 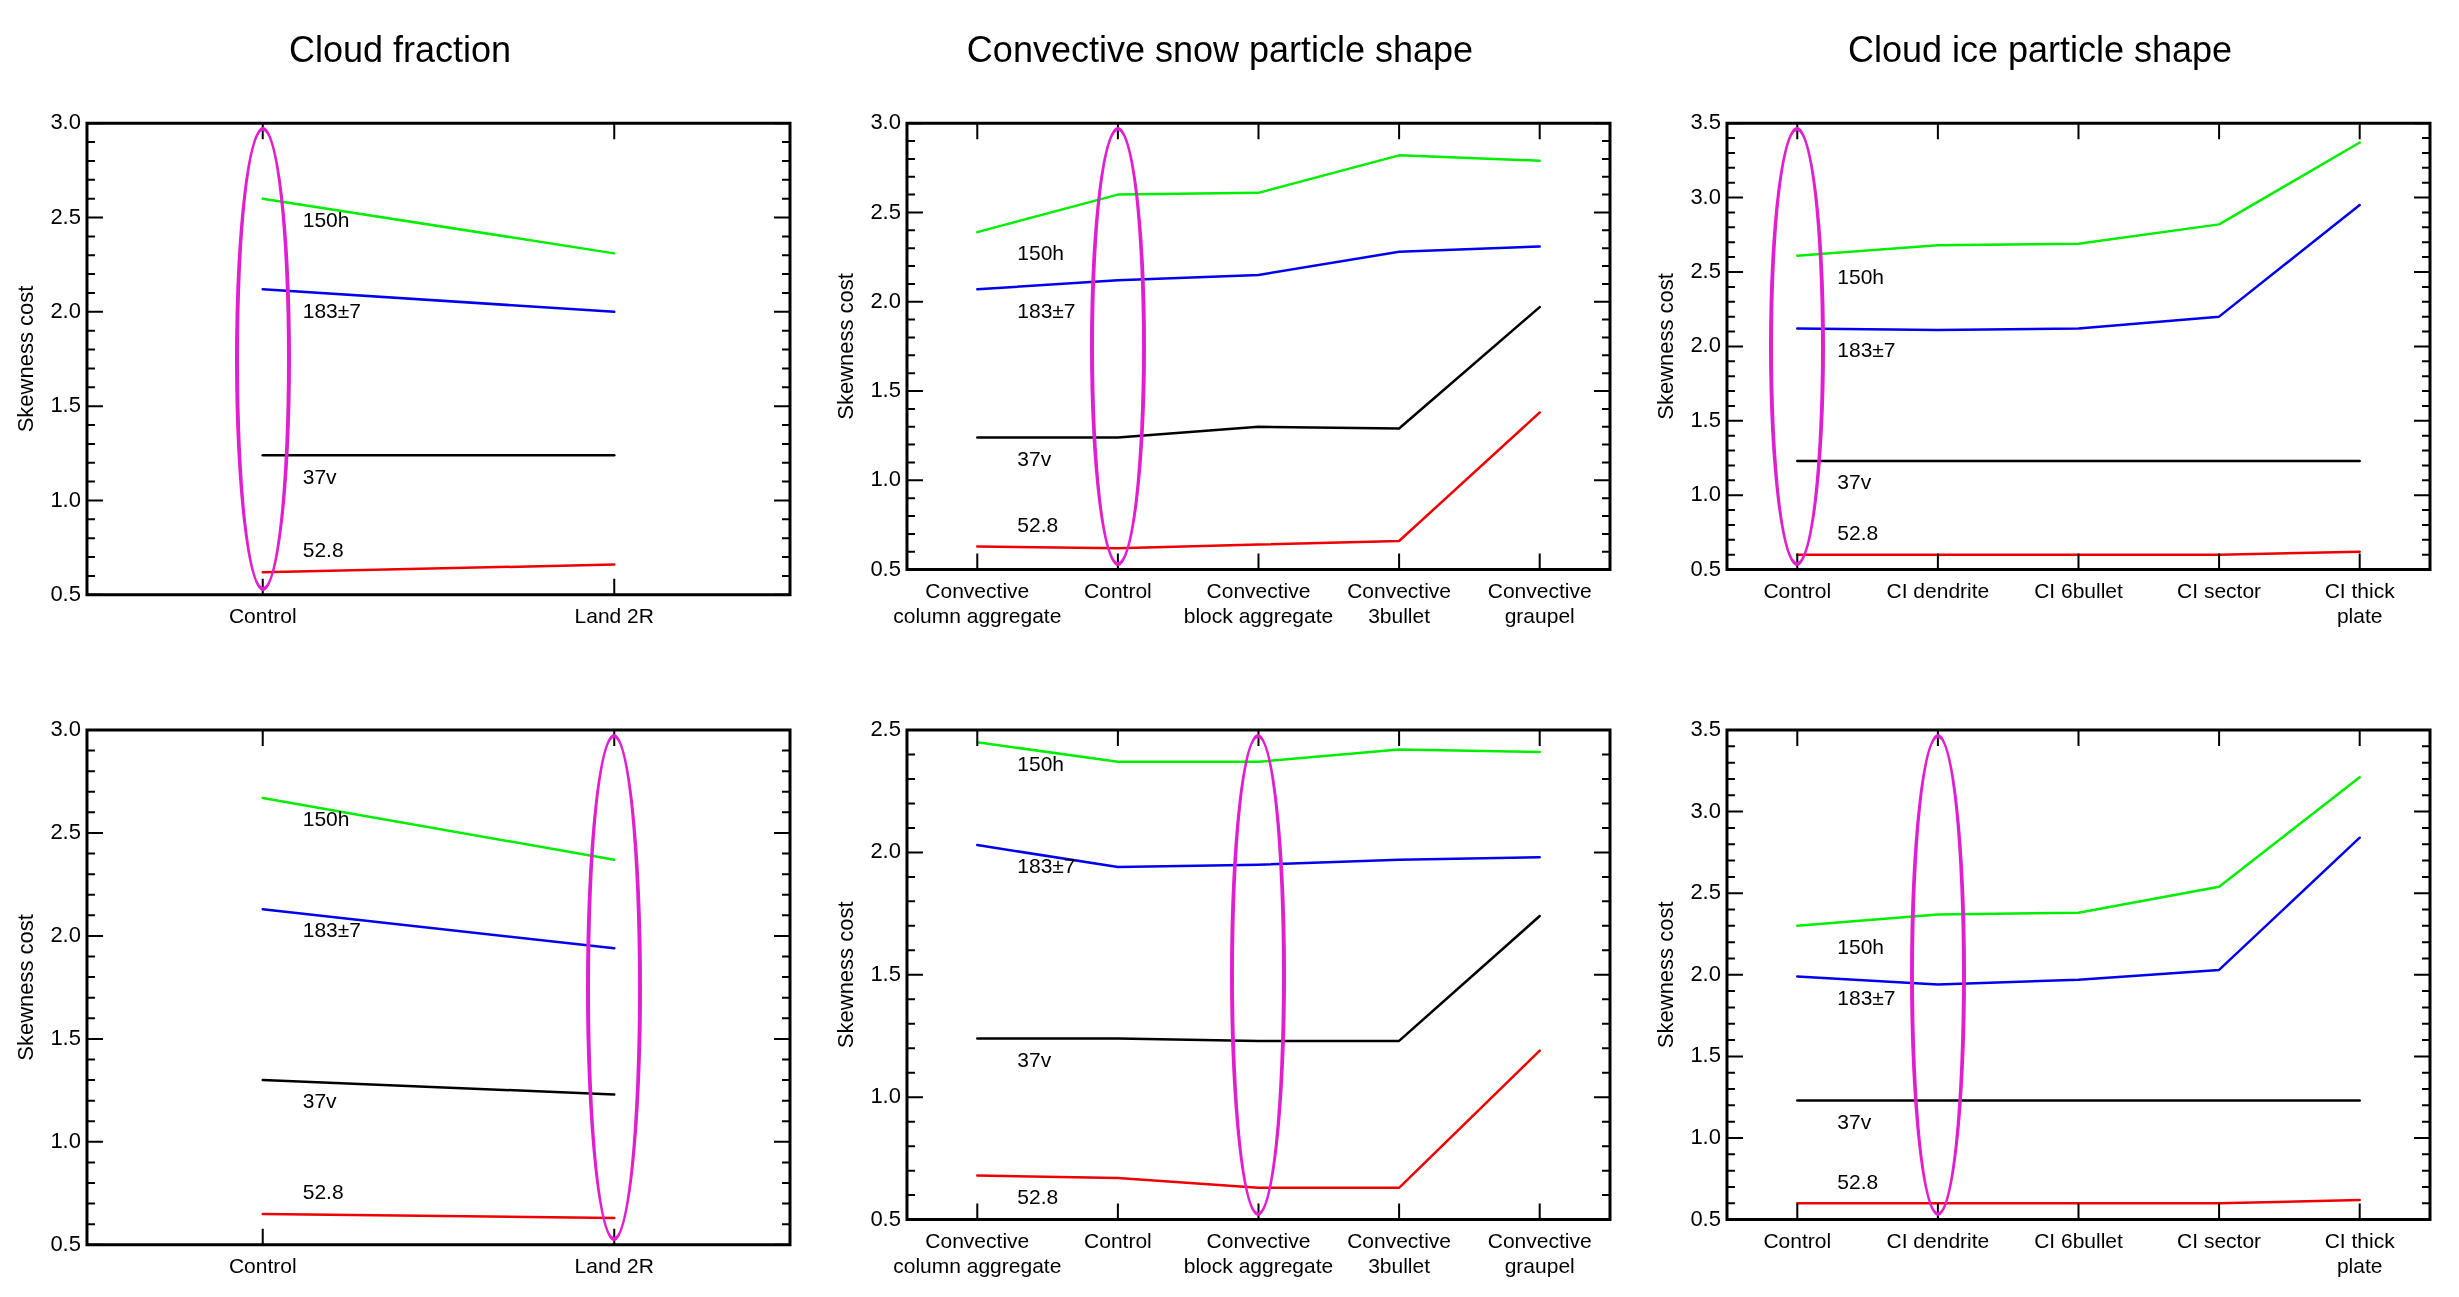 I want to click on chart-title: Cloud ice particle shape, so click(x=2040, y=49).